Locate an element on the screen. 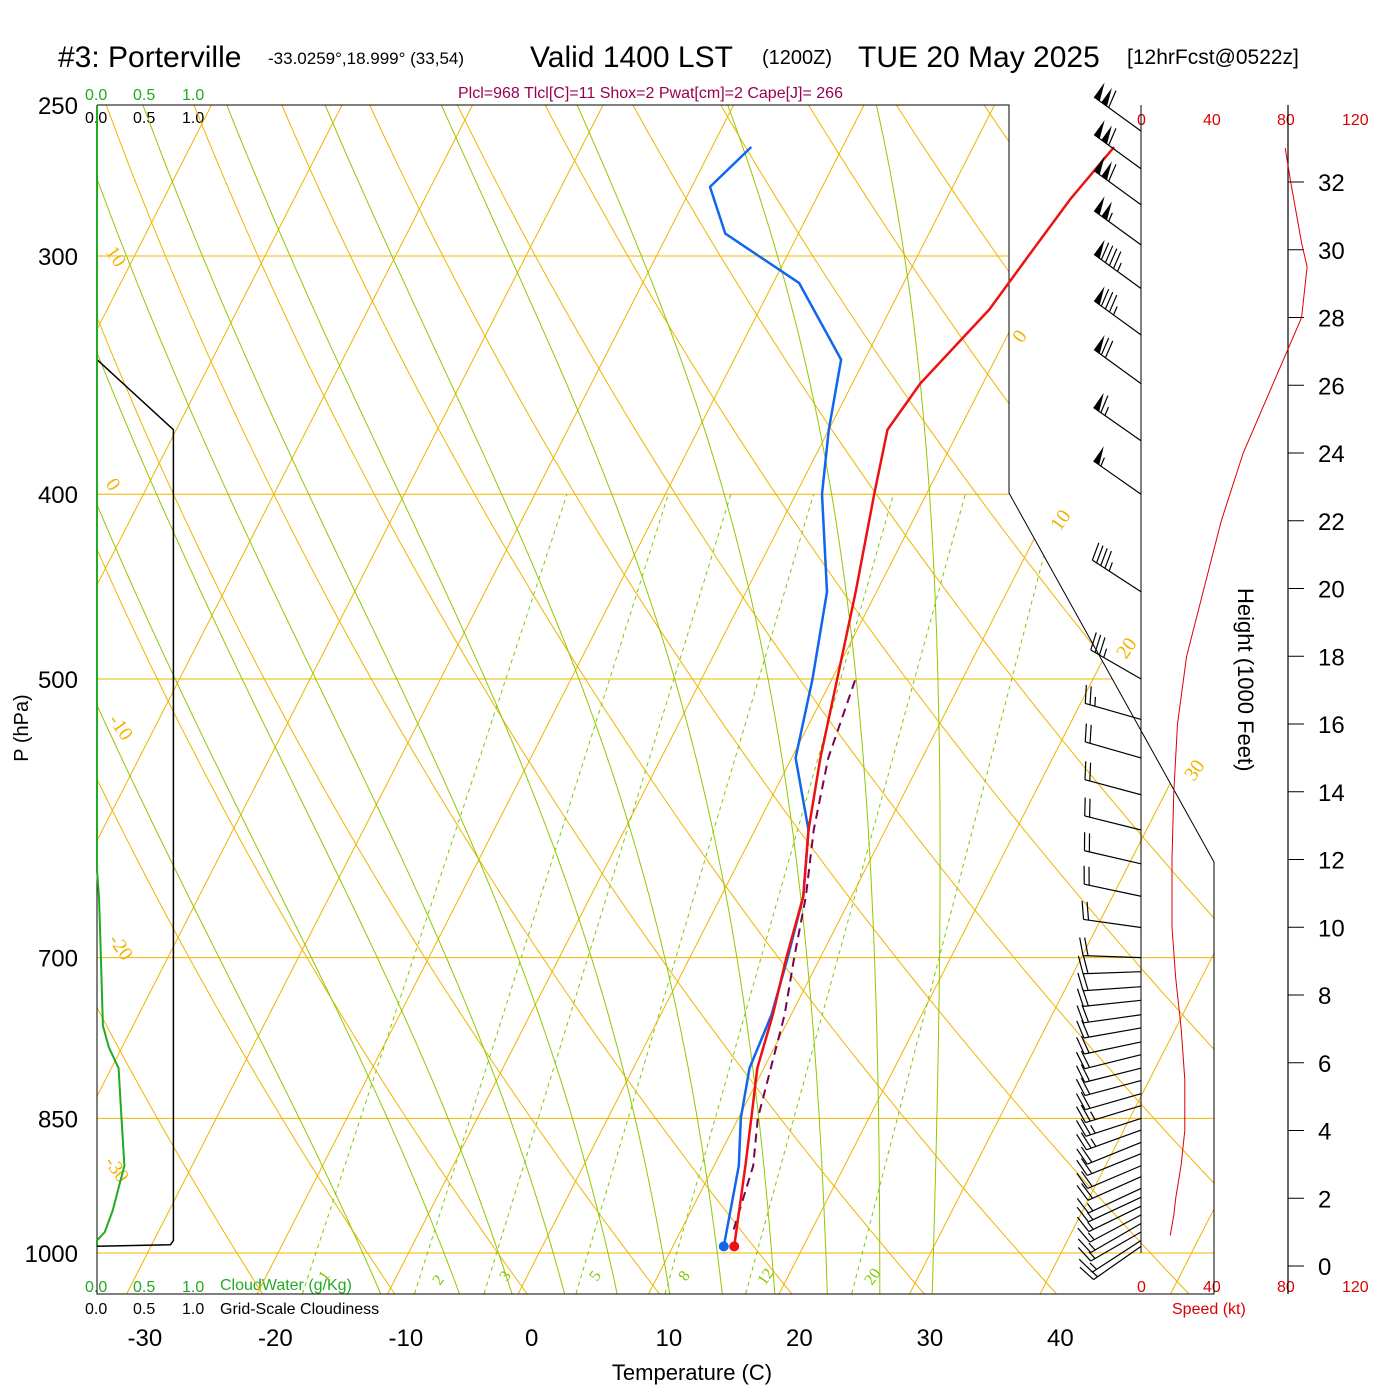 This screenshot has height=1400, width=1400. speed-profile is located at coordinates (1238, 692).